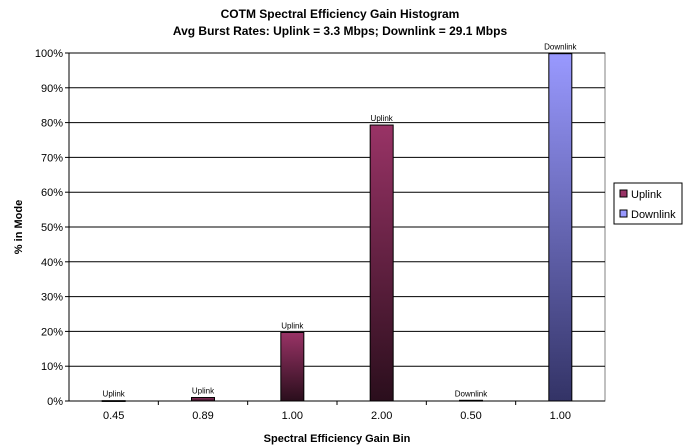  I want to click on y-tick-label: 10%, so click(52, 367).